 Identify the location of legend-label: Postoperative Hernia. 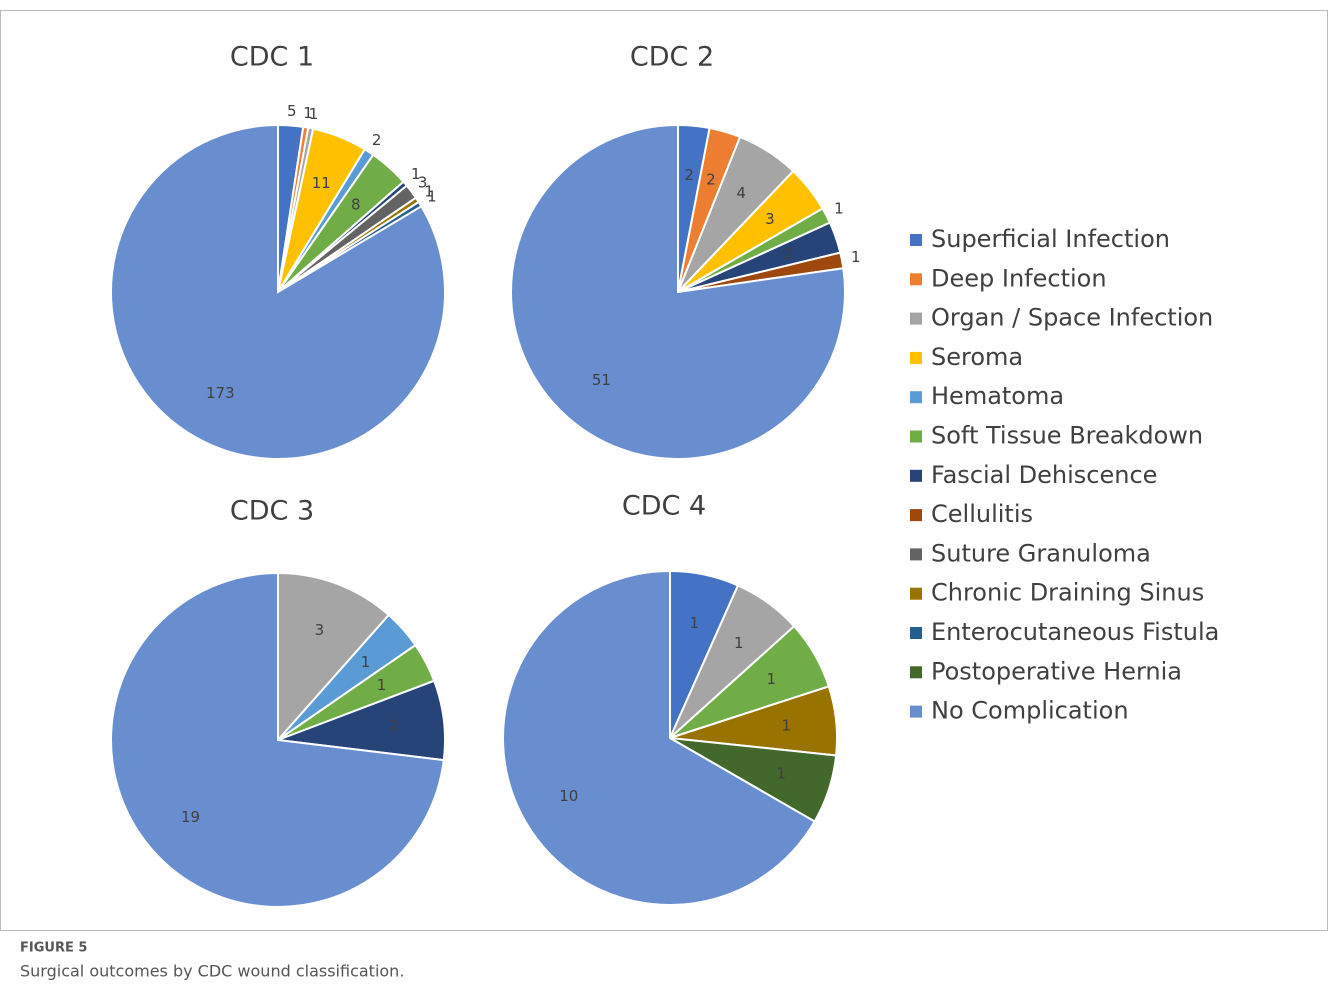
(1056, 671).